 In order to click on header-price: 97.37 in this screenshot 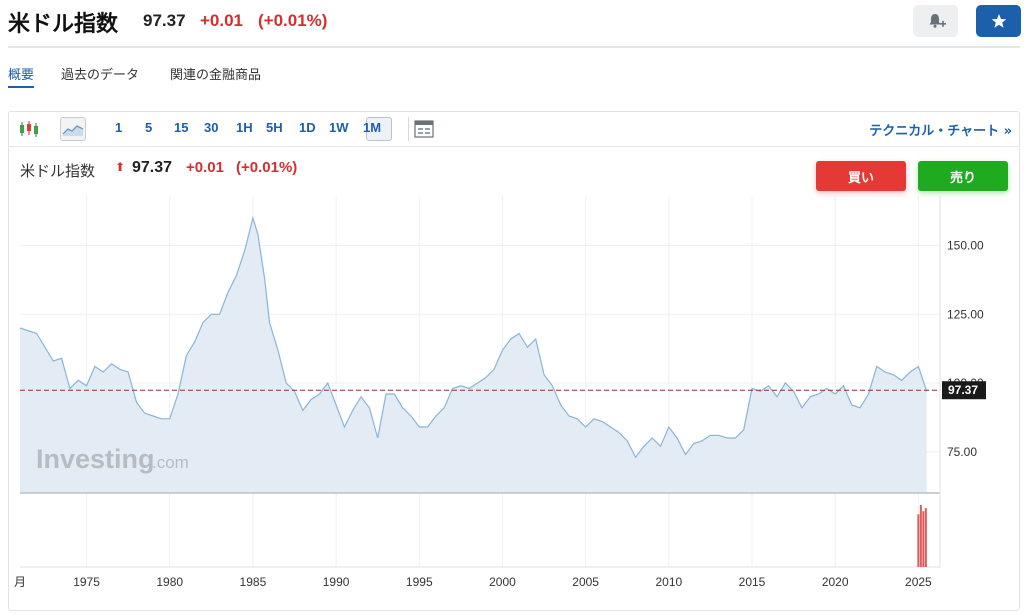, I will do `click(164, 20)`.